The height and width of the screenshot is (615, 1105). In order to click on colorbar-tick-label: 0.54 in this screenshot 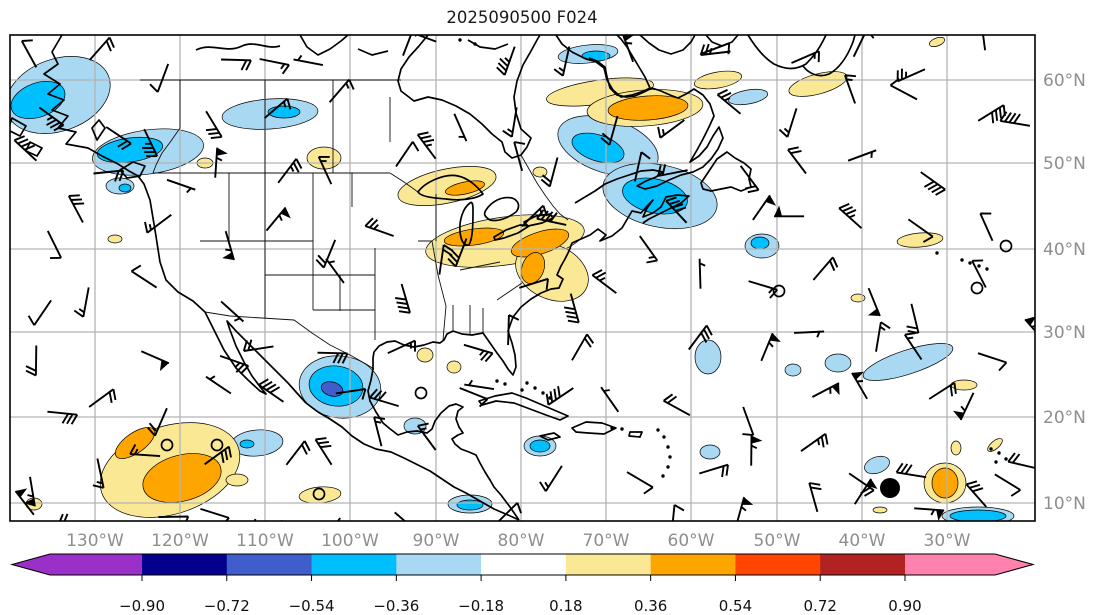, I will do `click(735, 606)`.